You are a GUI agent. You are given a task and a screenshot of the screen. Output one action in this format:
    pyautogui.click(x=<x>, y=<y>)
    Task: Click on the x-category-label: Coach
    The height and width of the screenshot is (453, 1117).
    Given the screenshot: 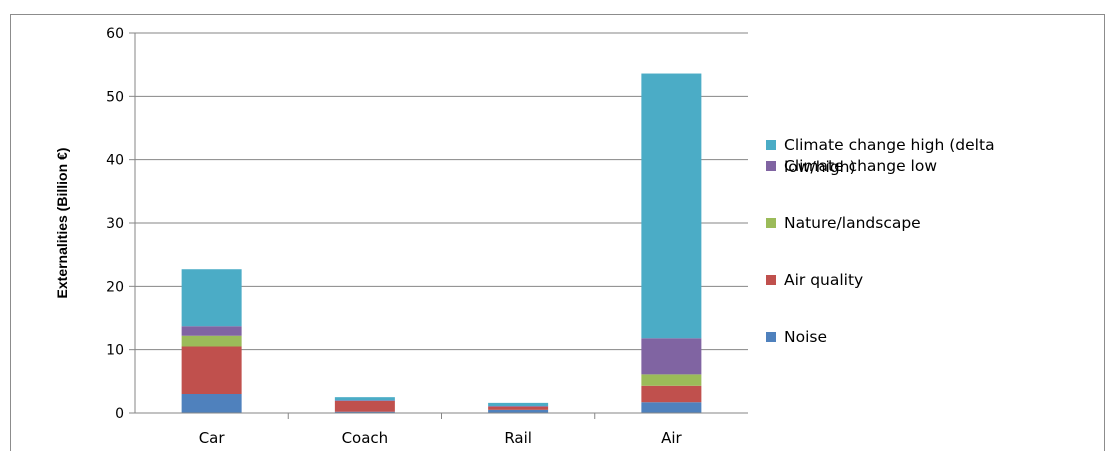 What is the action you would take?
    pyautogui.click(x=365, y=438)
    